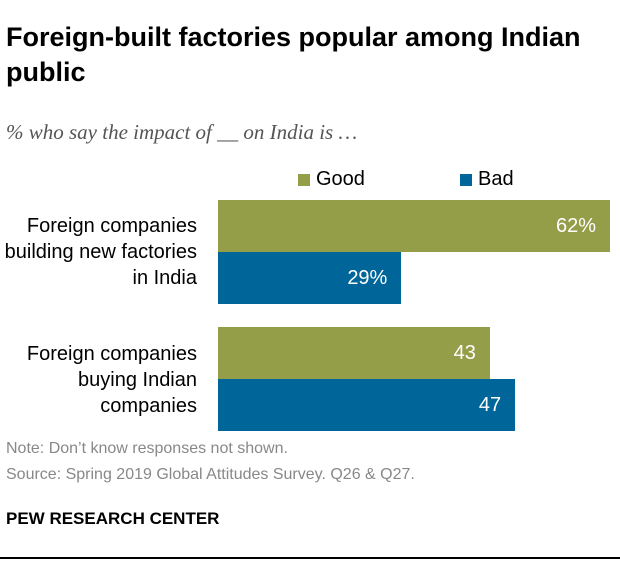 The image size is (620, 562). I want to click on source-prefix: Source:, so click(36, 474).